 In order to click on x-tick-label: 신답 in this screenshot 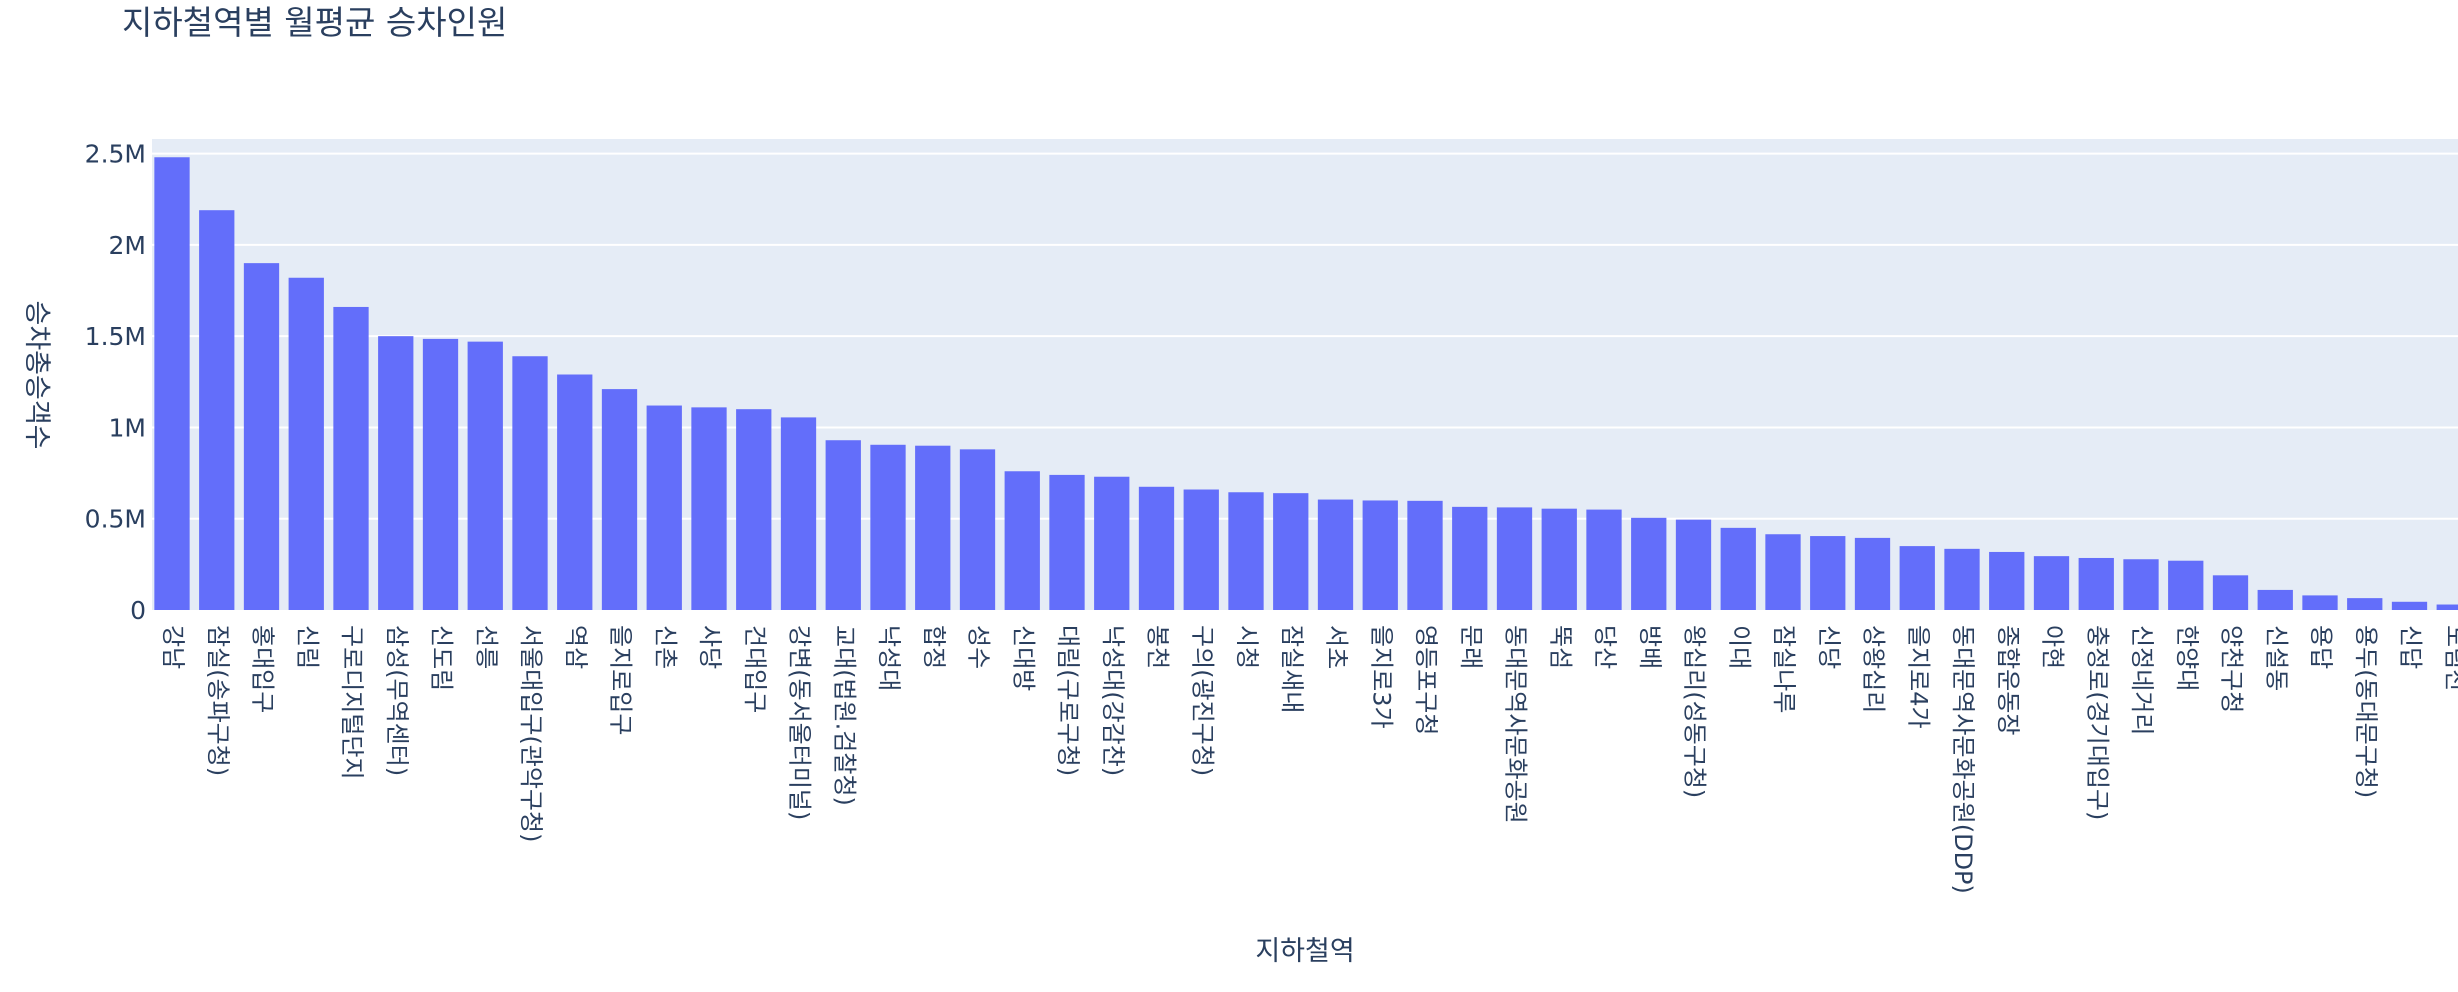, I will do `click(2411, 647)`.